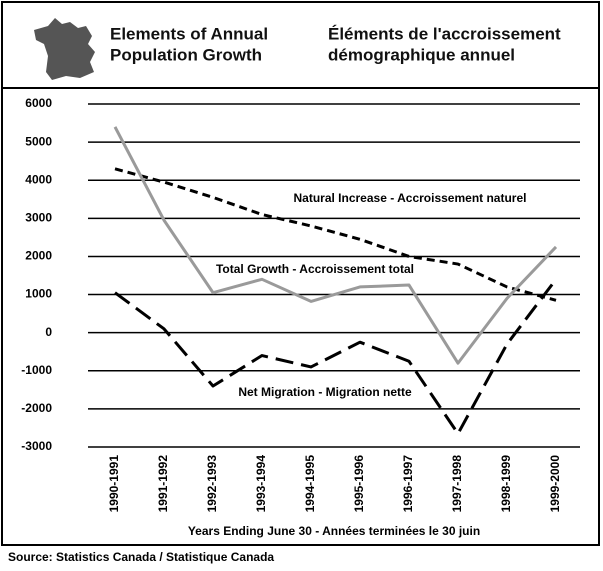 This screenshot has width=603, height=571. Describe the element at coordinates (163, 484) in the screenshot. I see `x-tick-label: 1991-1992` at that location.